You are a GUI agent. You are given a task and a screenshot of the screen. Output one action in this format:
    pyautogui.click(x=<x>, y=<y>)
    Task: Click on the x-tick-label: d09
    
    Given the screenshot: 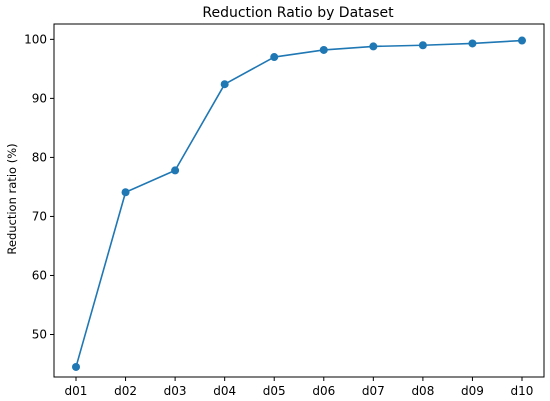 What is the action you would take?
    pyautogui.click(x=472, y=391)
    